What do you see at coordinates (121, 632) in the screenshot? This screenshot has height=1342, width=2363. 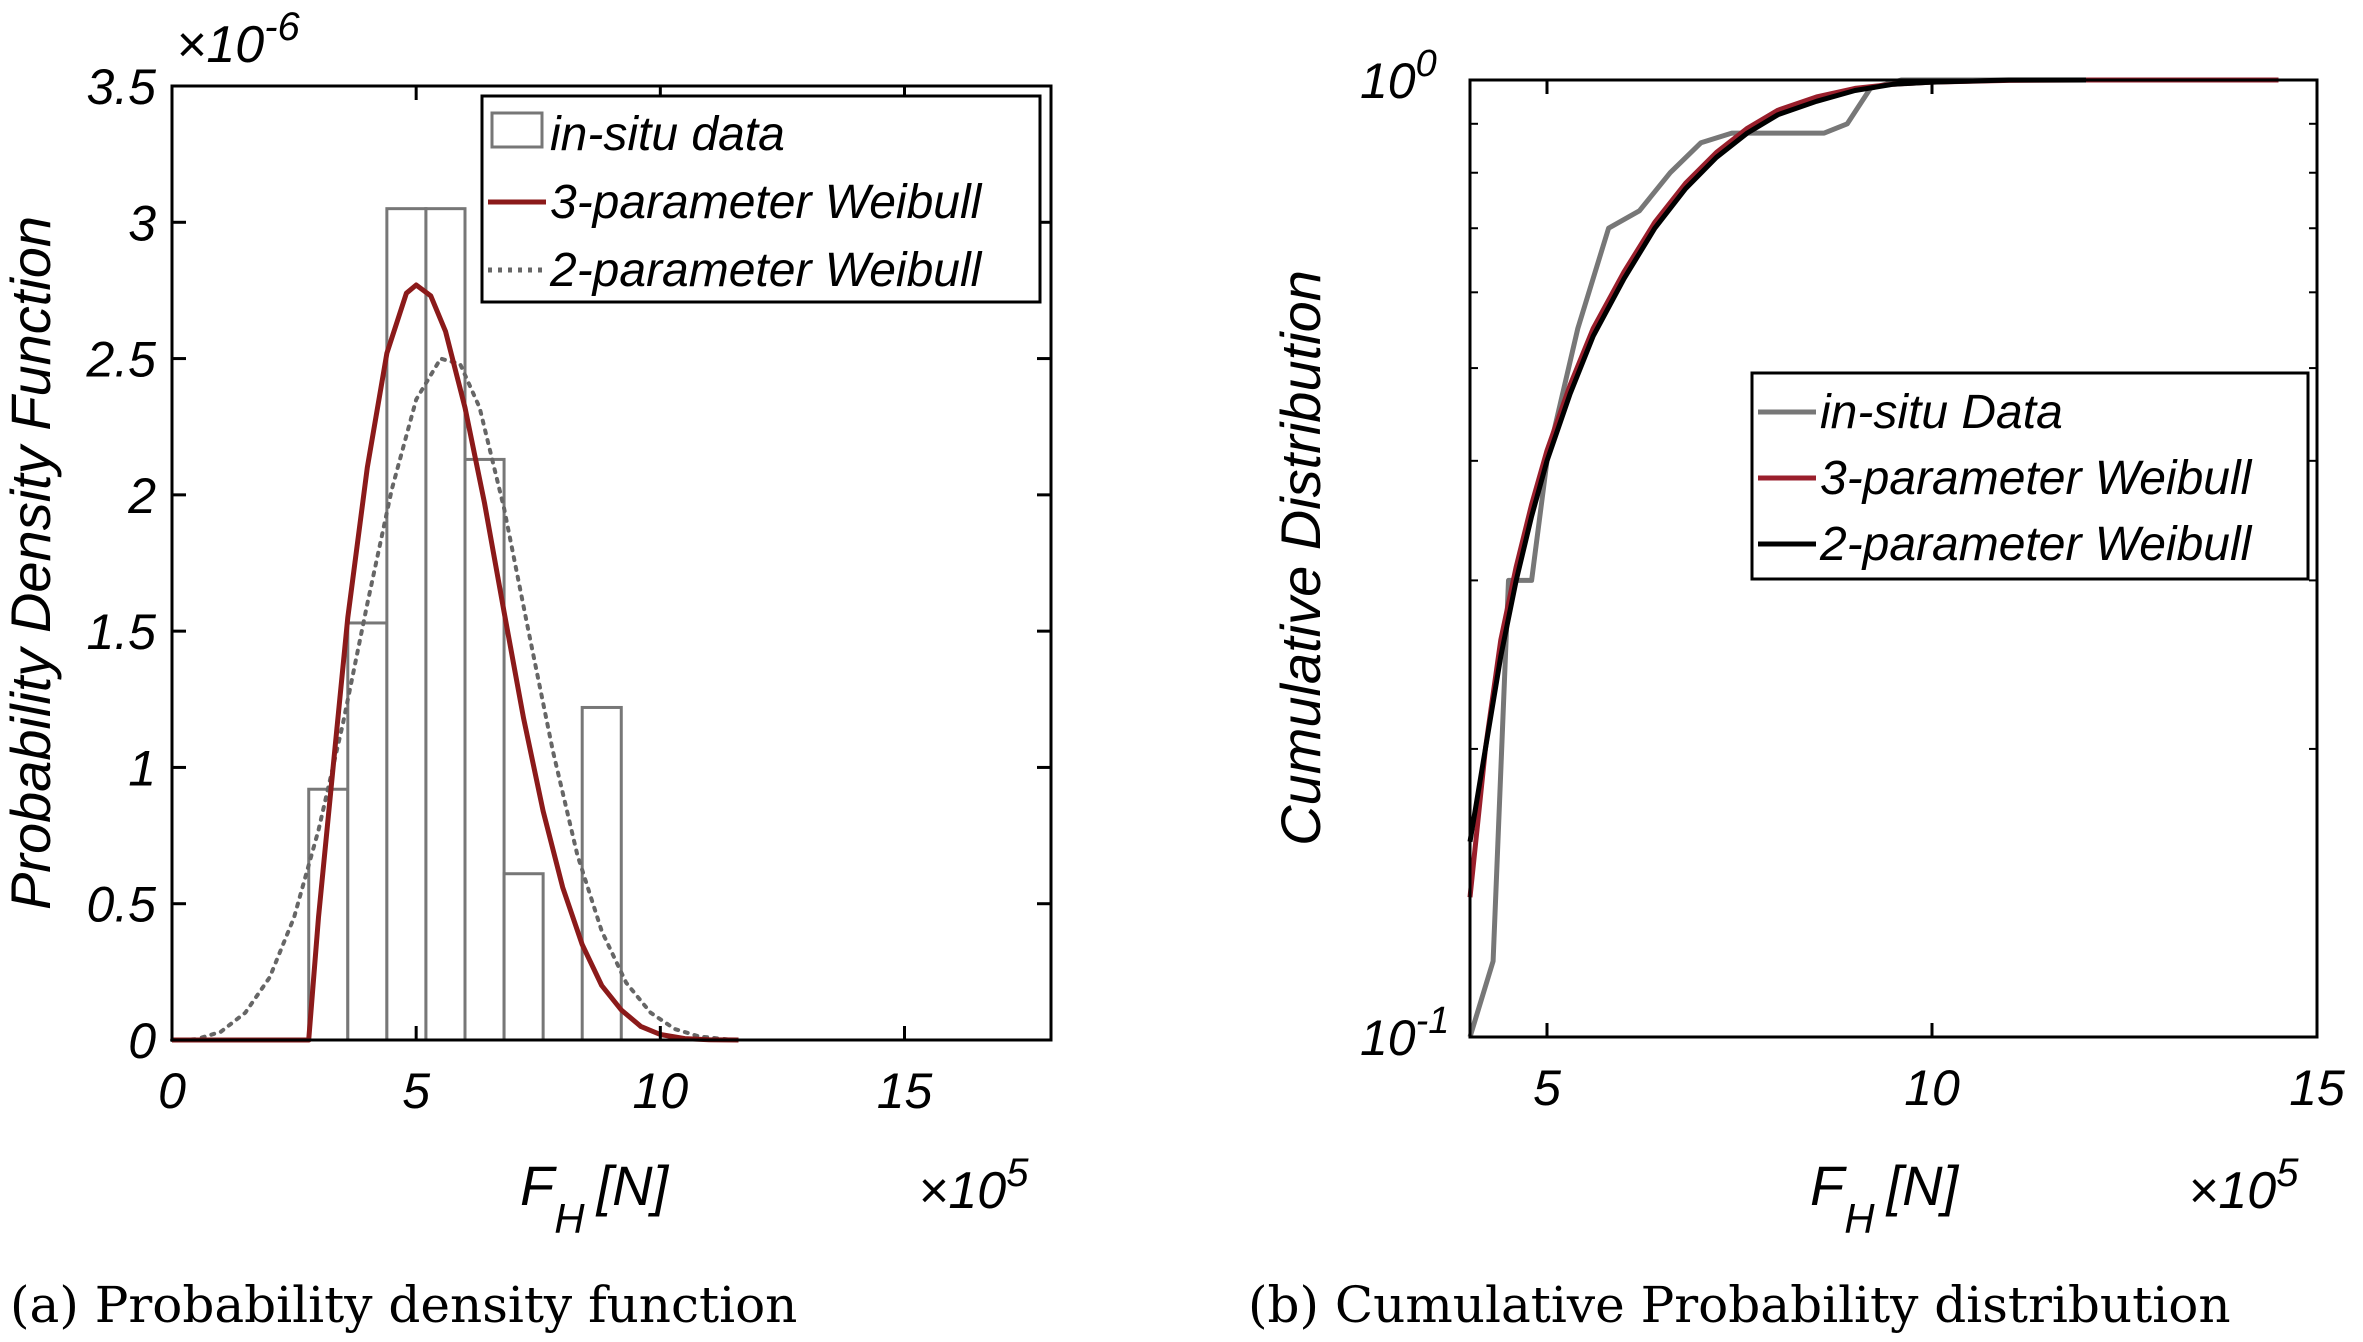 I see `y-tick-label: 1.5` at bounding box center [121, 632].